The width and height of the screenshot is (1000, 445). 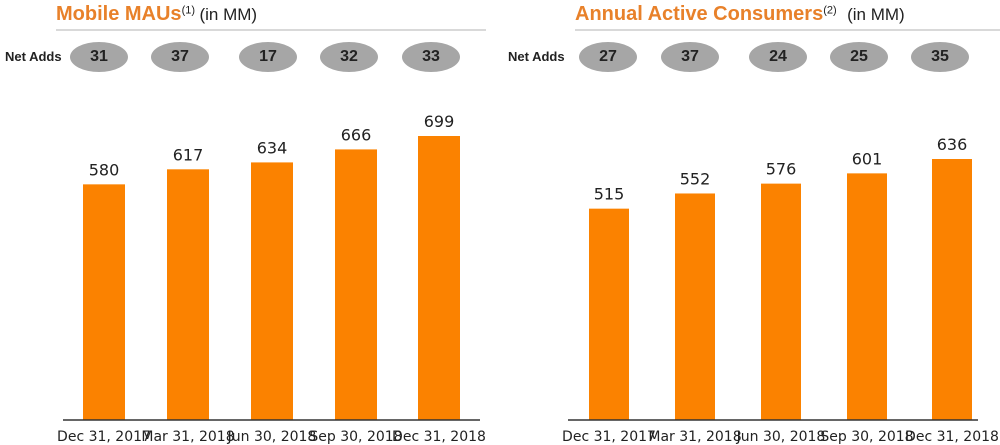 I want to click on data-label: 552, so click(x=695, y=178).